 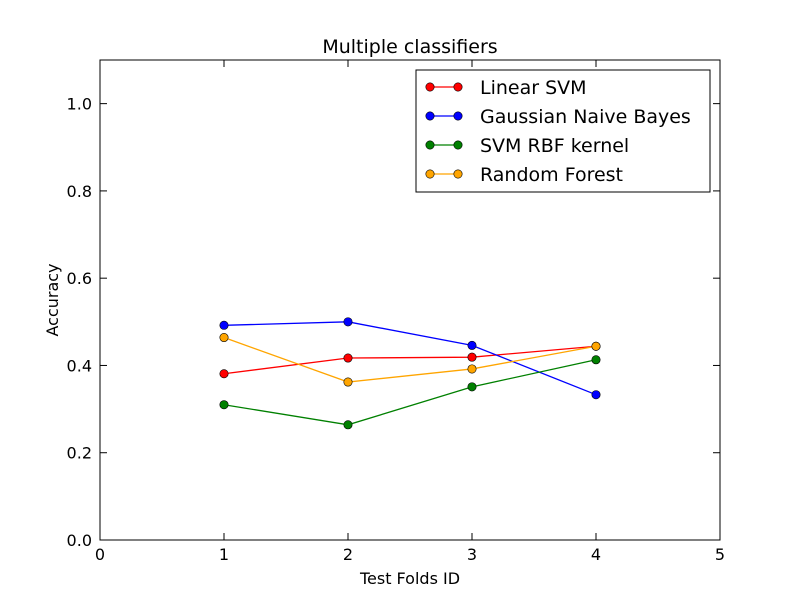 What do you see at coordinates (79, 540) in the screenshot?
I see `y-tick-label: 0.0` at bounding box center [79, 540].